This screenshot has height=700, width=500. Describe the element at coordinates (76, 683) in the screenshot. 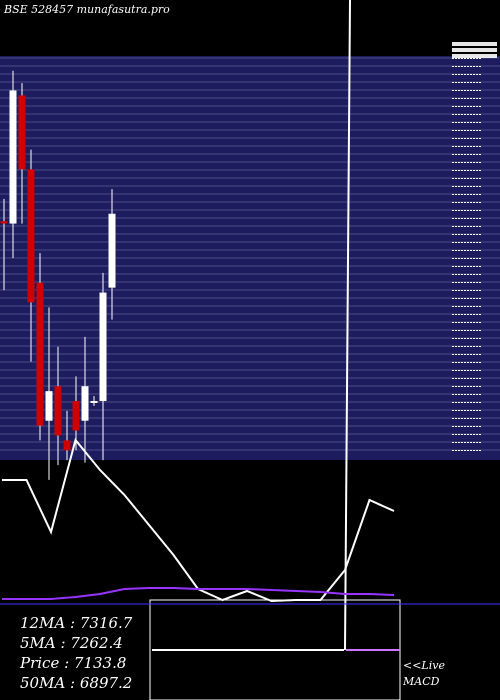

I see `stat-50ma: 50MA : 6897.2` at that location.